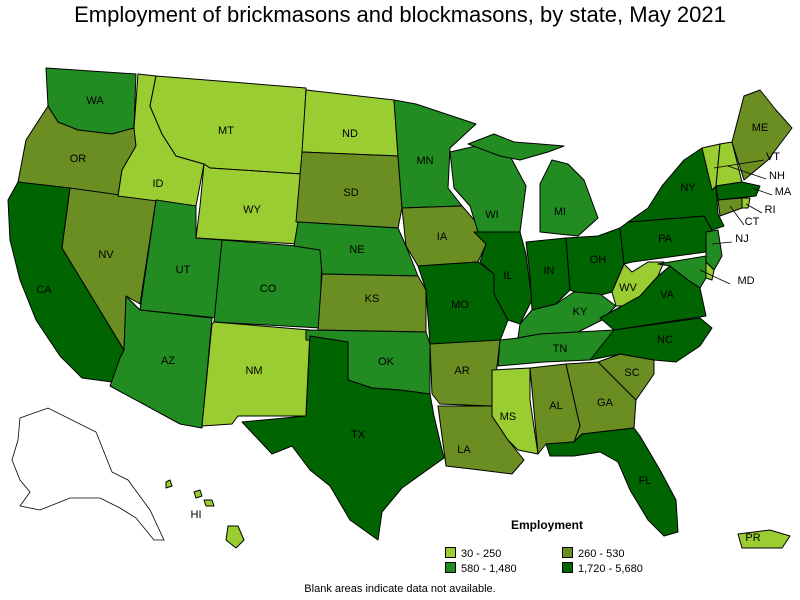 This screenshot has width=800, height=600. What do you see at coordinates (770, 210) in the screenshot?
I see `state-label-ri: RI` at bounding box center [770, 210].